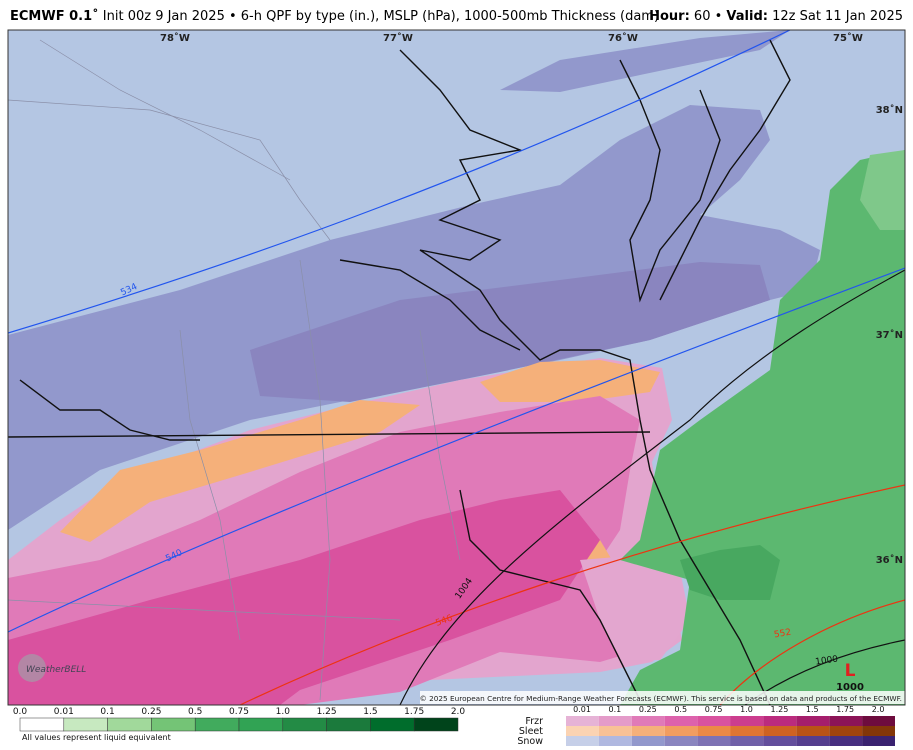  Describe the element at coordinates (648, 709) in the screenshot. I see `type-scale-label: 0.25` at that location.